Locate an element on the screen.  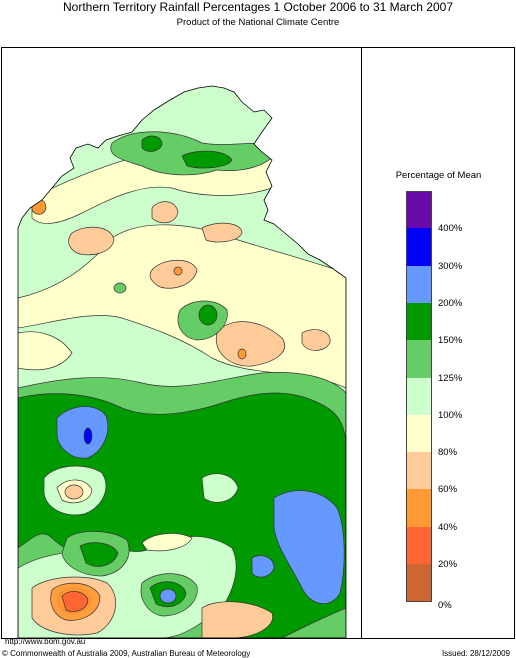
legend-label: 100% is located at coordinates (450, 415).